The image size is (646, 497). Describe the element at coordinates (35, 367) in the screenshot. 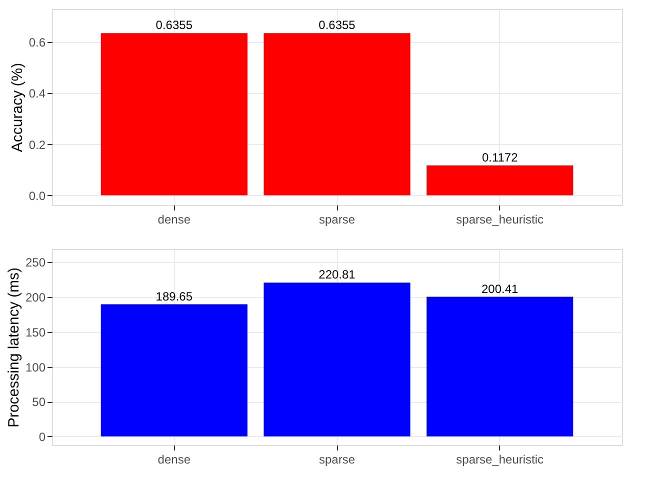

I see `y-tick-label: 100` at that location.